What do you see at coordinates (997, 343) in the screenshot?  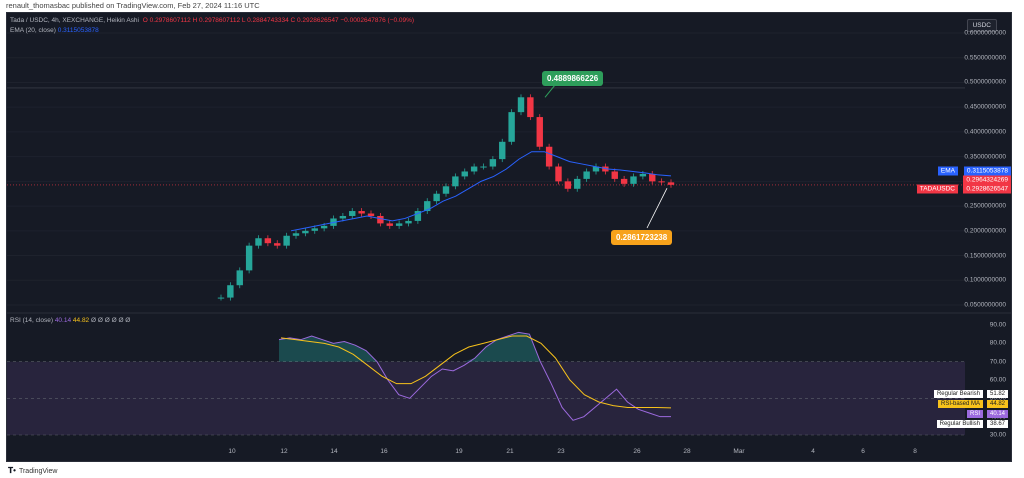 I see `rsi-tick-label: 80.00` at bounding box center [997, 343].